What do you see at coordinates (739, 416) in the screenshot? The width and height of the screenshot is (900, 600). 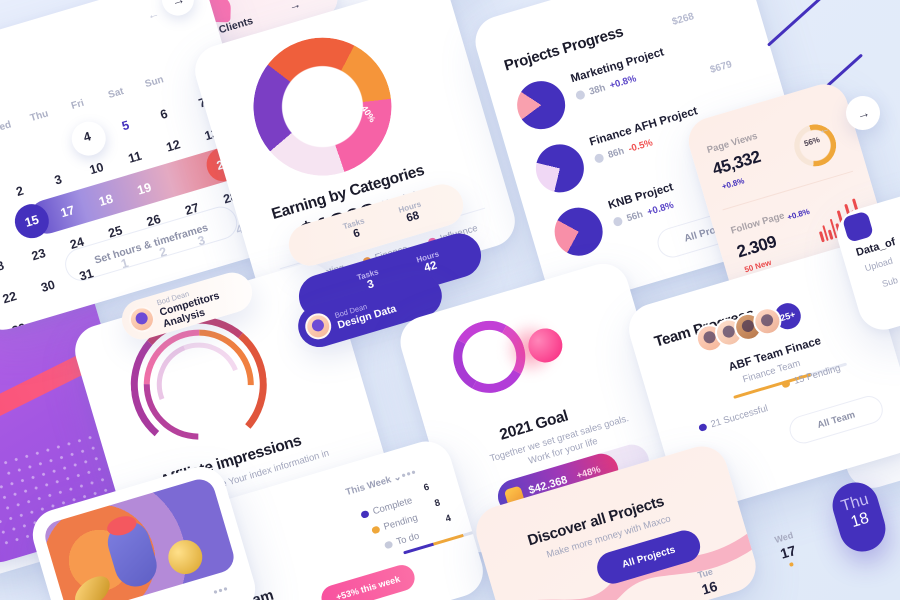 I see `legend-label: 21 Successful` at bounding box center [739, 416].